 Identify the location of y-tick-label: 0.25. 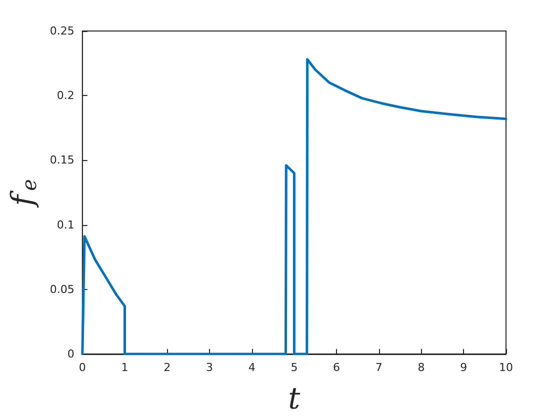
(62, 31).